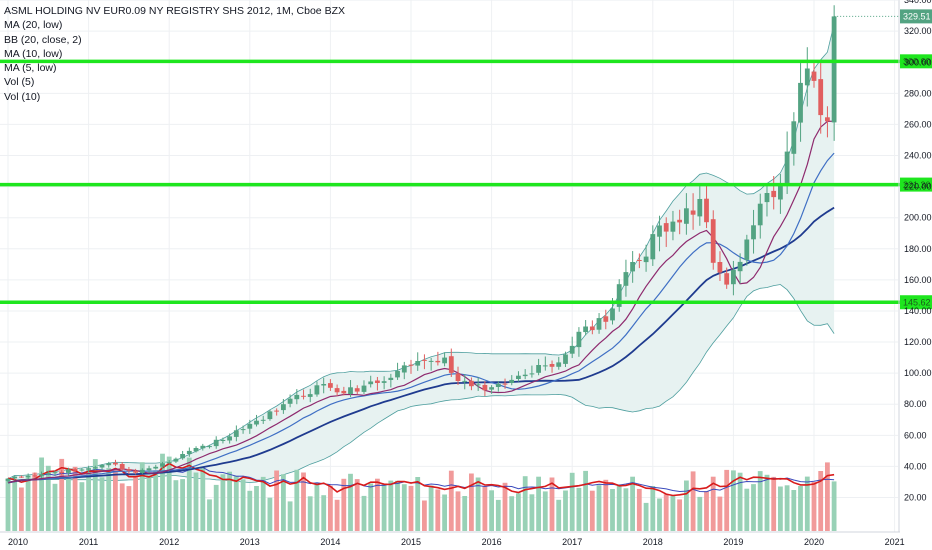 The width and height of the screenshot is (932, 550). I want to click on price-tick-label: 260.00, so click(918, 124).